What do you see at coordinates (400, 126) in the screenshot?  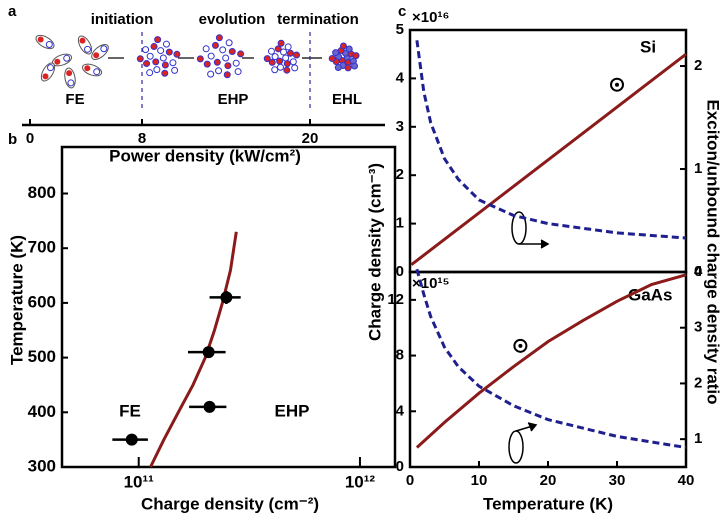 I see `y-tick-label: 3` at bounding box center [400, 126].